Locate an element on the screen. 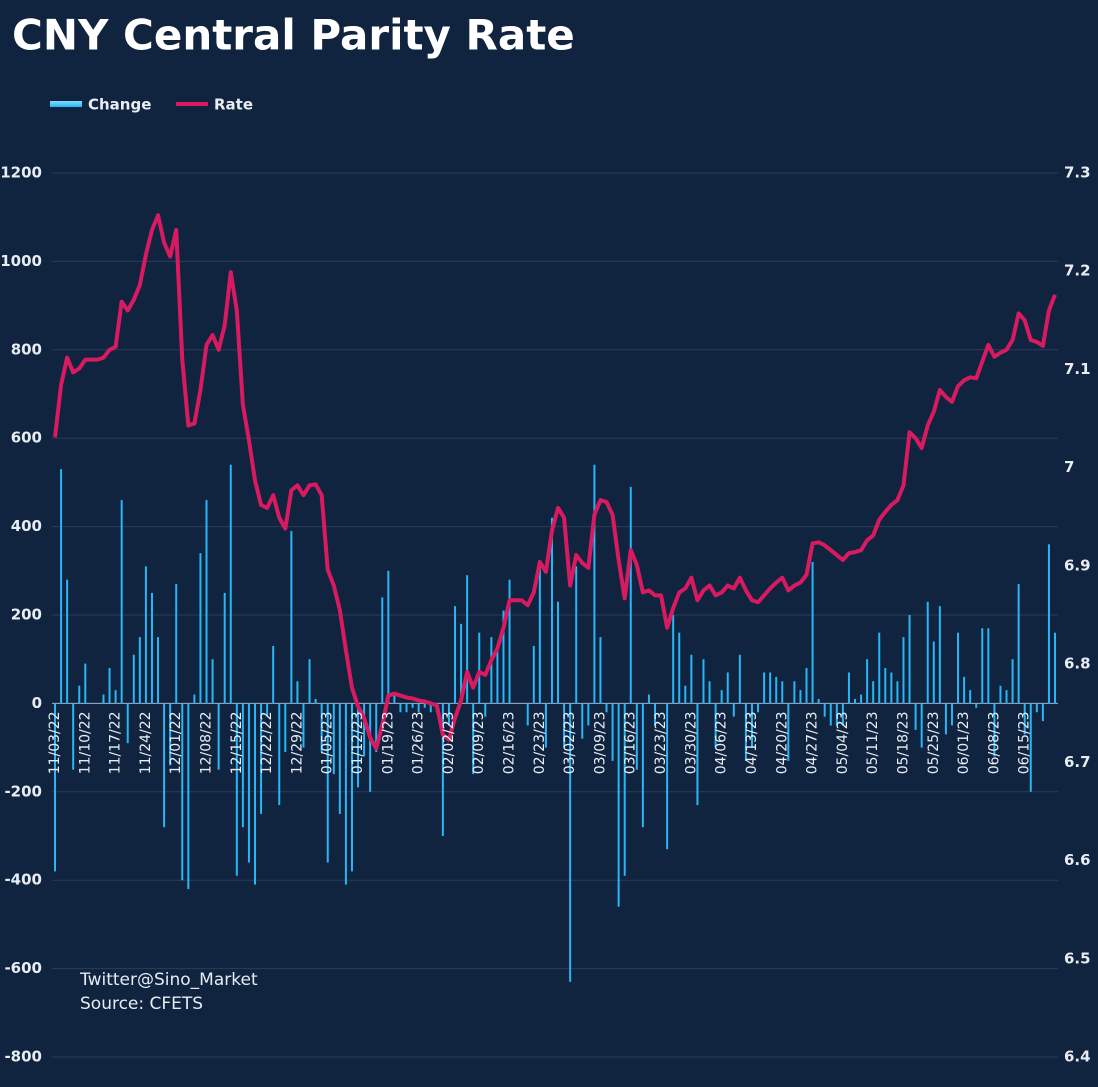 This screenshot has width=1098, height=1087. x-tick-label: 05/11/23 is located at coordinates (873, 742).